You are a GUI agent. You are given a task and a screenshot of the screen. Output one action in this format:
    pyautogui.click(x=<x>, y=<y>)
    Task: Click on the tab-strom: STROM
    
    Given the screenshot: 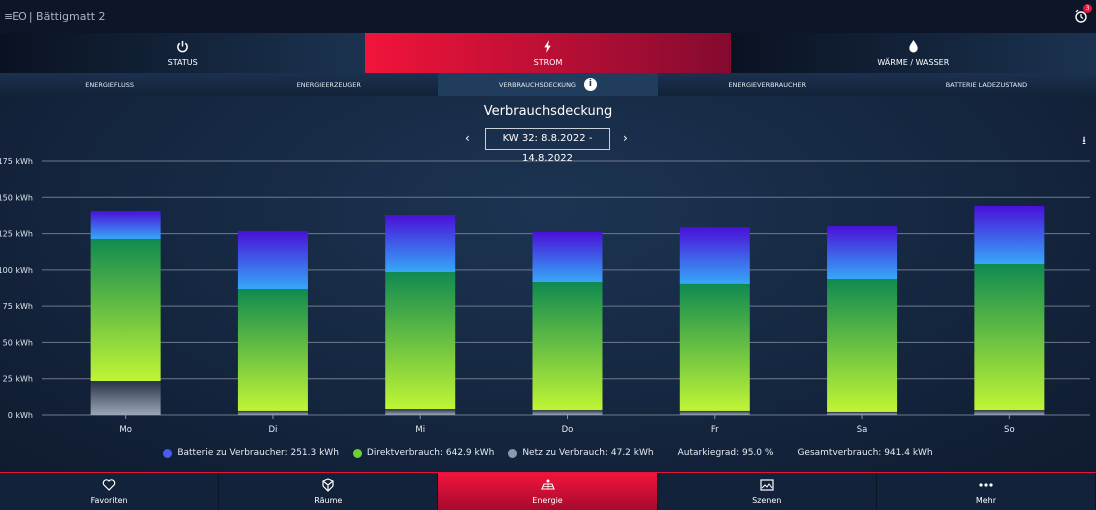 What is the action you would take?
    pyautogui.click(x=548, y=53)
    